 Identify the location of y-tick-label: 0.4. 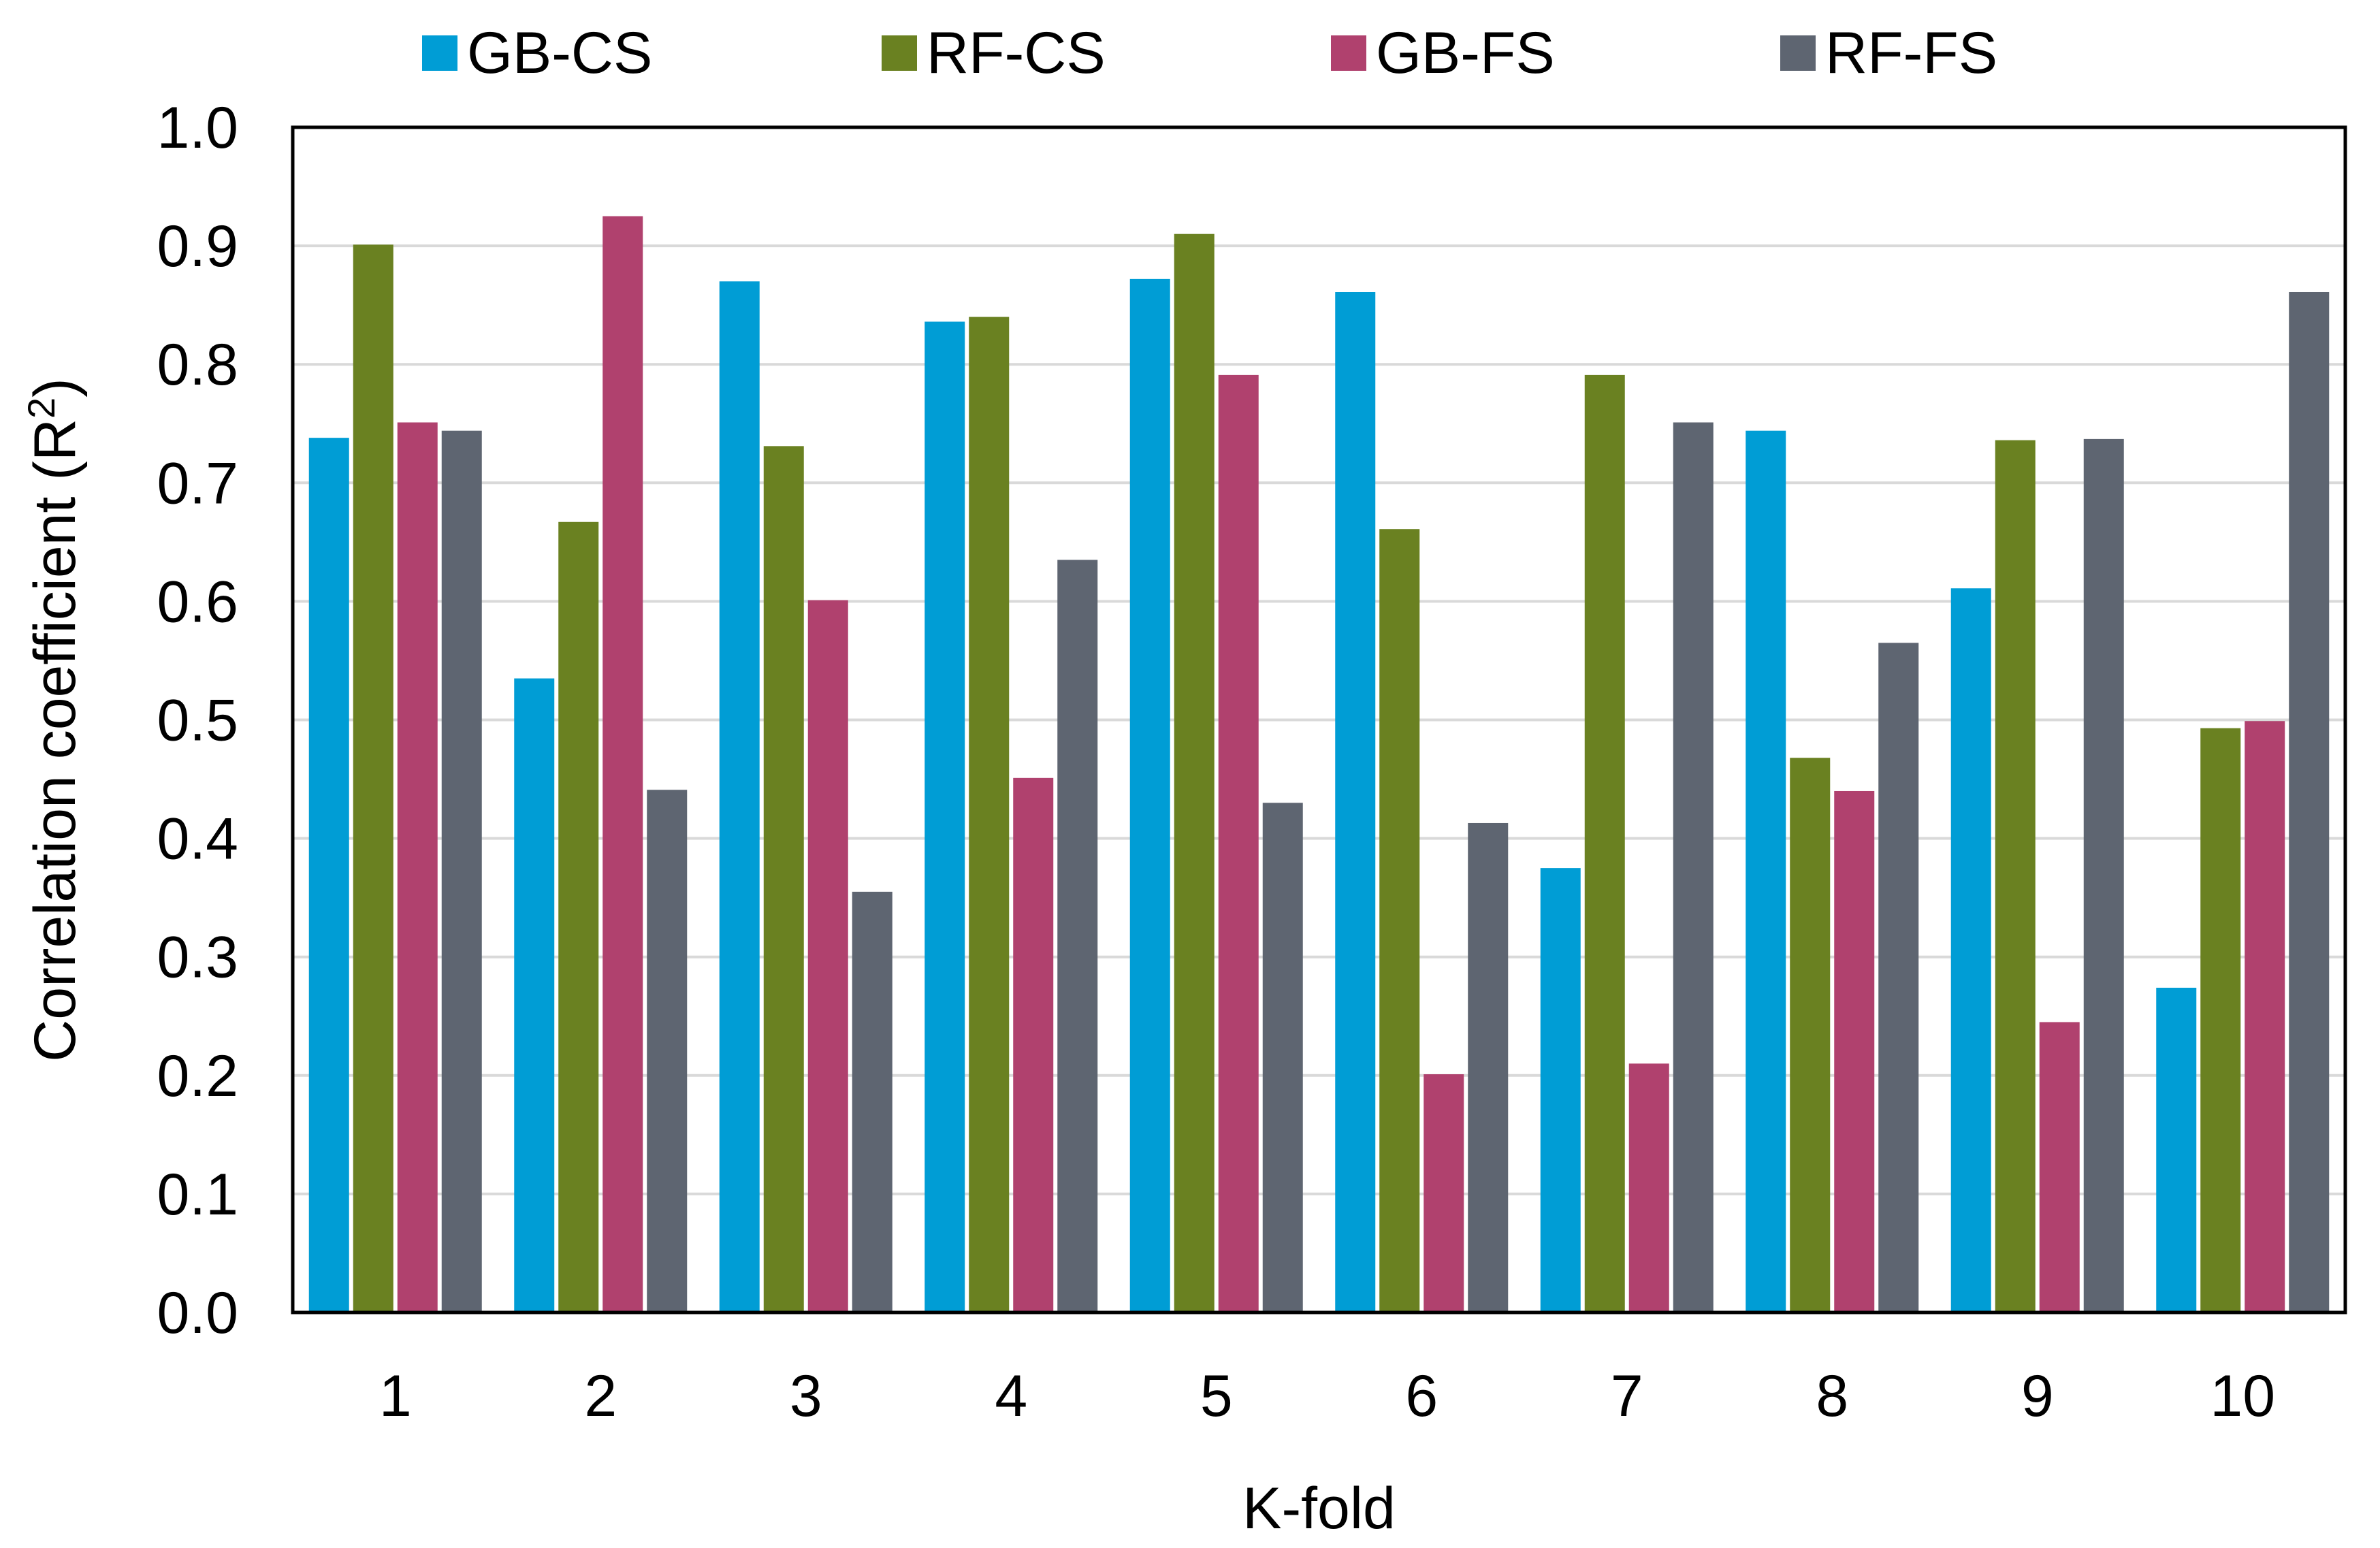
(198, 840).